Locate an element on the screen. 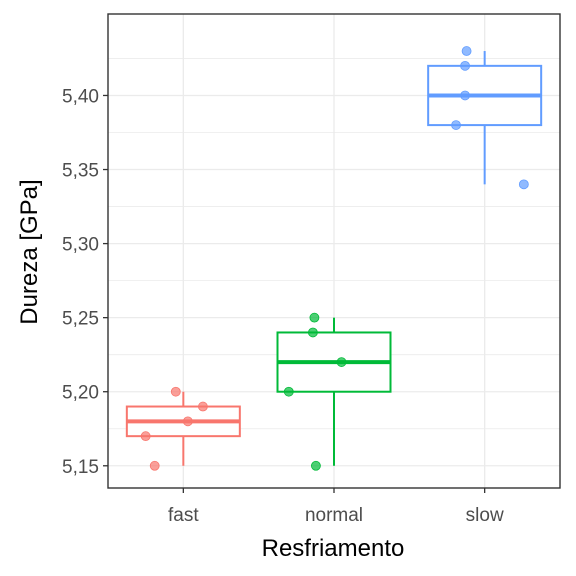  y-tick-label: 5,25 is located at coordinates (80, 319).